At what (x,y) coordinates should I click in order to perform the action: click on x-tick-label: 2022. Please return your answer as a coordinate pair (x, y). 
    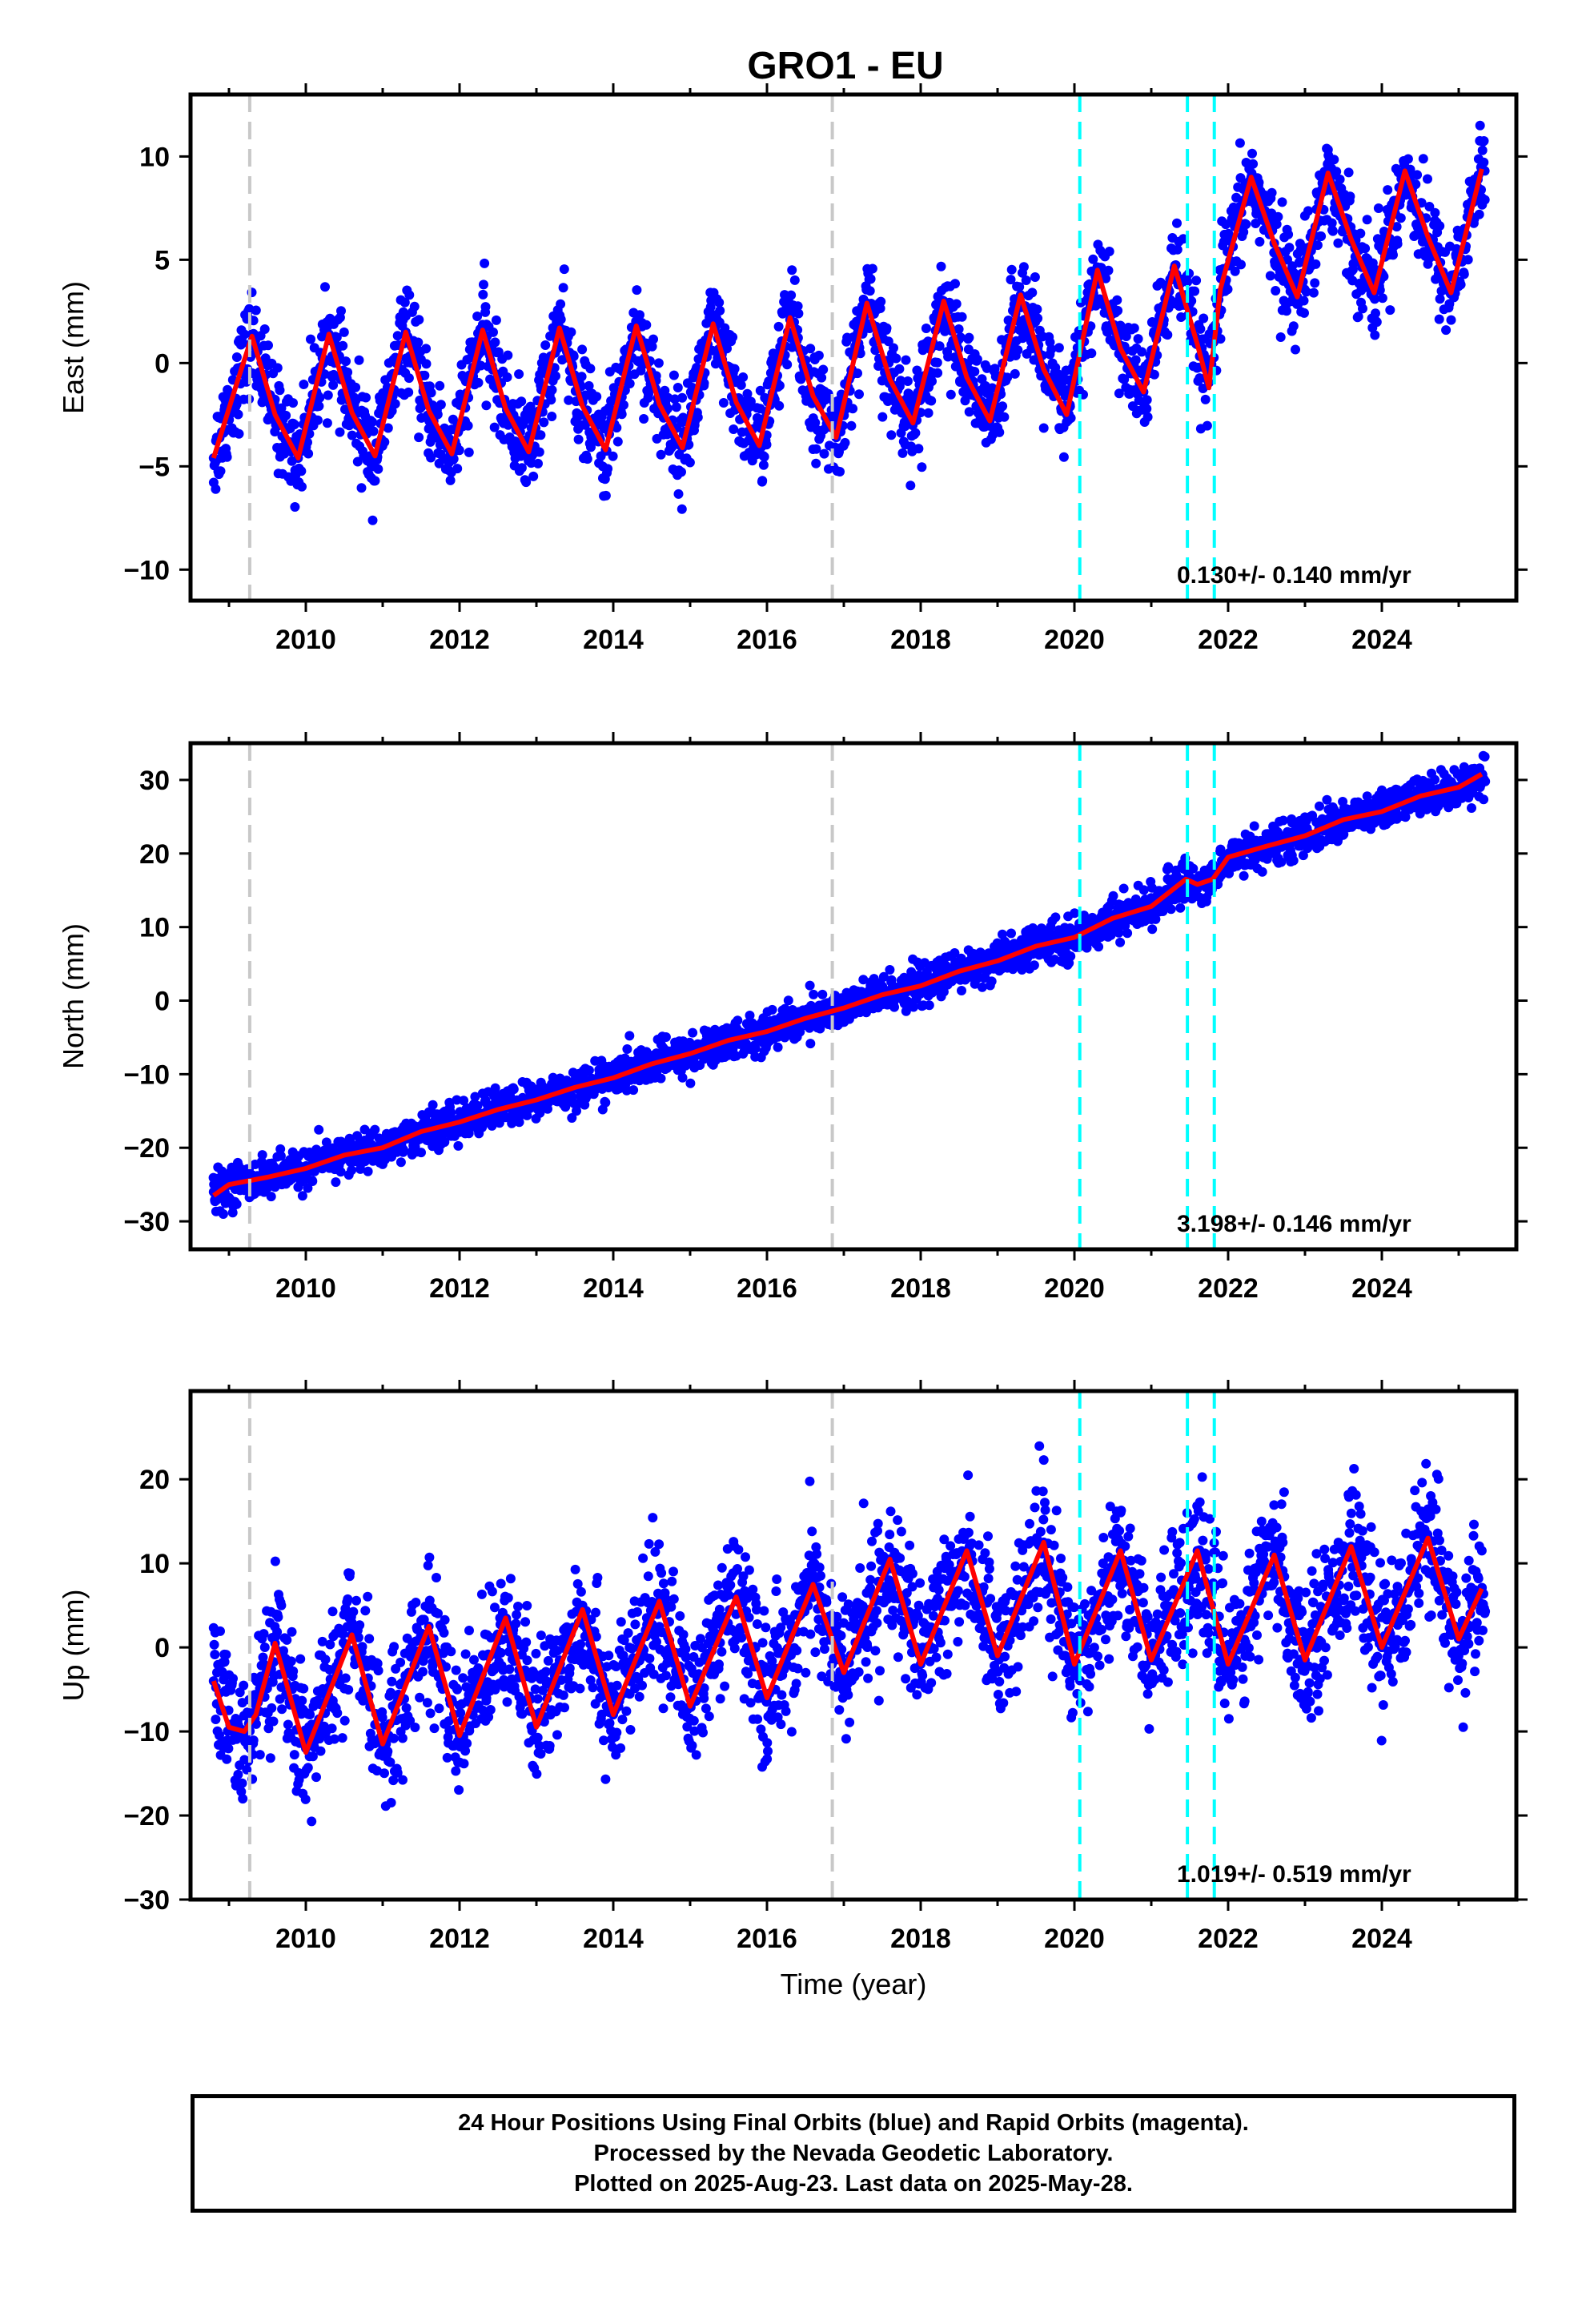
    Looking at the image, I should click on (1228, 640).